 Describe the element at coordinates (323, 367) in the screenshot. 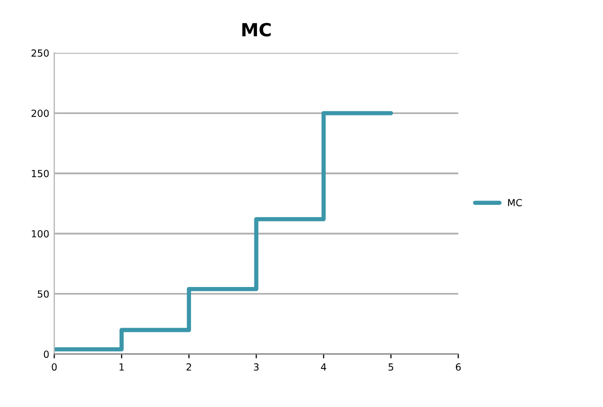

I see `x-tick-label: 4` at that location.